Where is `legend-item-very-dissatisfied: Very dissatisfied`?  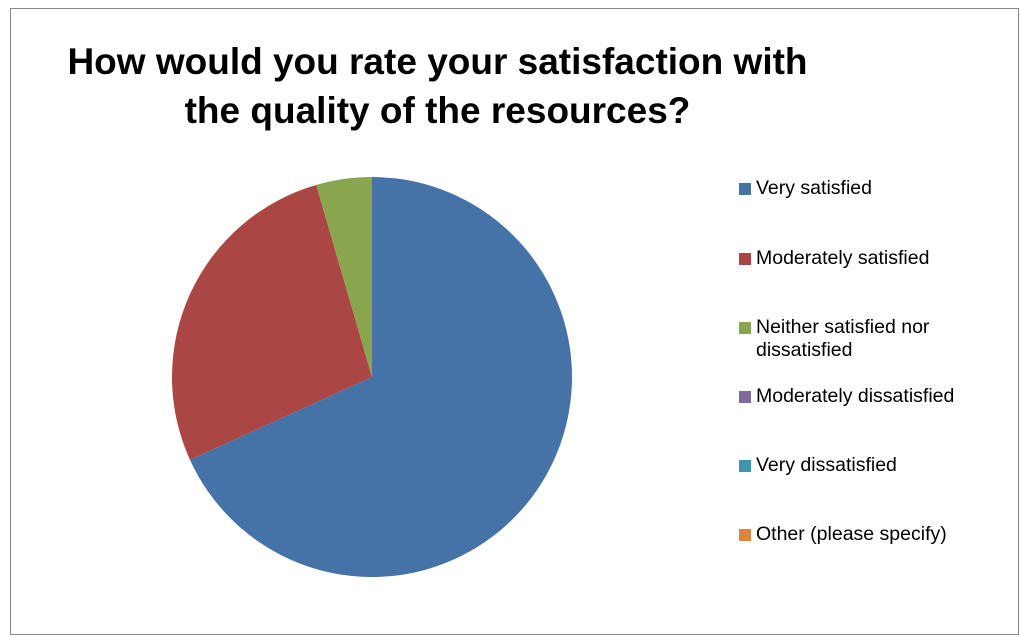
legend-item-very-dissatisfied: Very dissatisfied is located at coordinates (874, 465).